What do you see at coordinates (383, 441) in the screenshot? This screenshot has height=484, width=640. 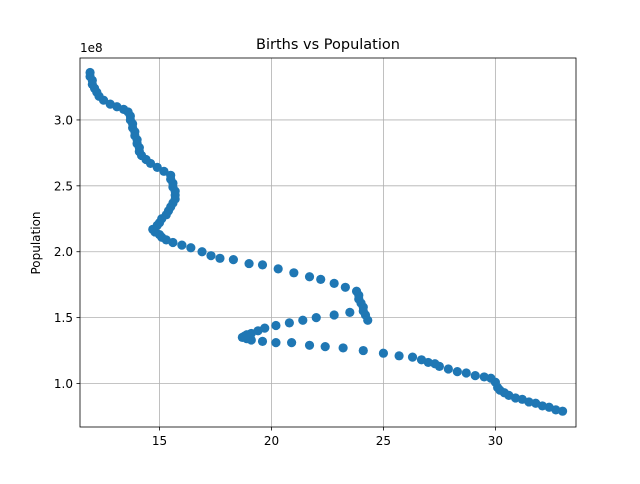 I see `x-tick-label: 25` at bounding box center [383, 441].